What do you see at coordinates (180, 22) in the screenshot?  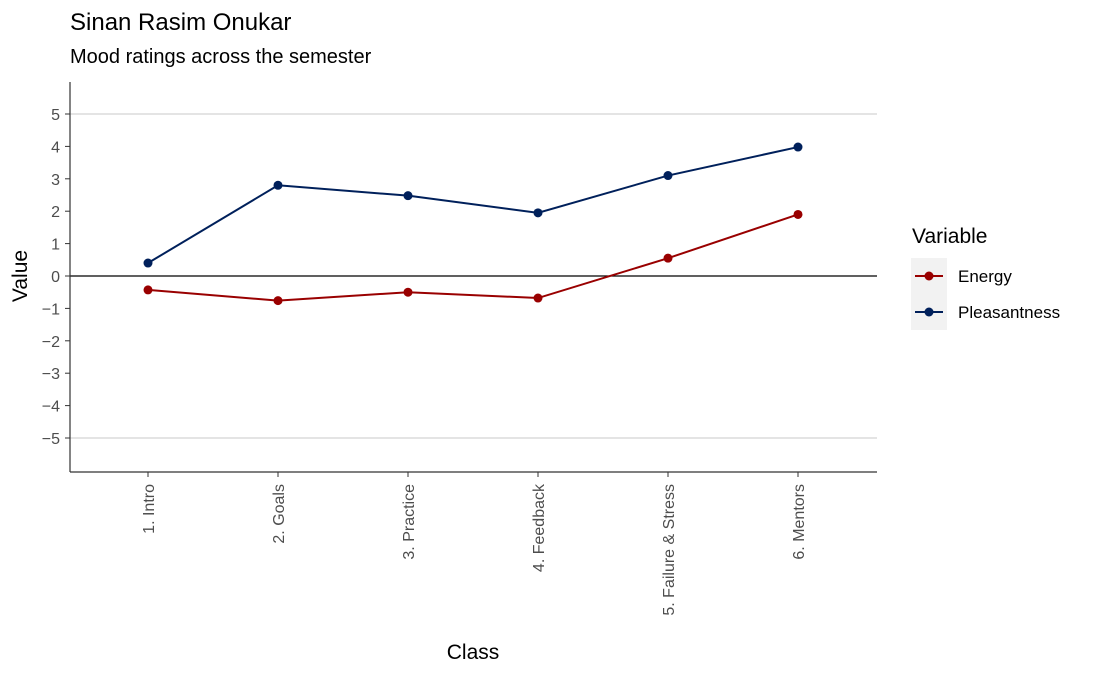 I see `chart-title: Sinan Rasim Onukar` at bounding box center [180, 22].